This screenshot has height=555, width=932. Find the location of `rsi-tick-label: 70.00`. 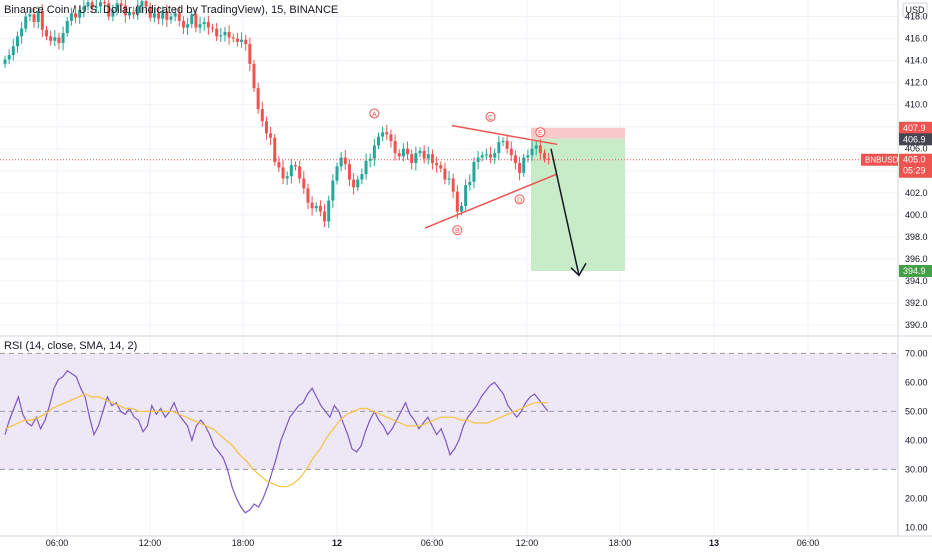

rsi-tick-label: 70.00 is located at coordinates (916, 353).